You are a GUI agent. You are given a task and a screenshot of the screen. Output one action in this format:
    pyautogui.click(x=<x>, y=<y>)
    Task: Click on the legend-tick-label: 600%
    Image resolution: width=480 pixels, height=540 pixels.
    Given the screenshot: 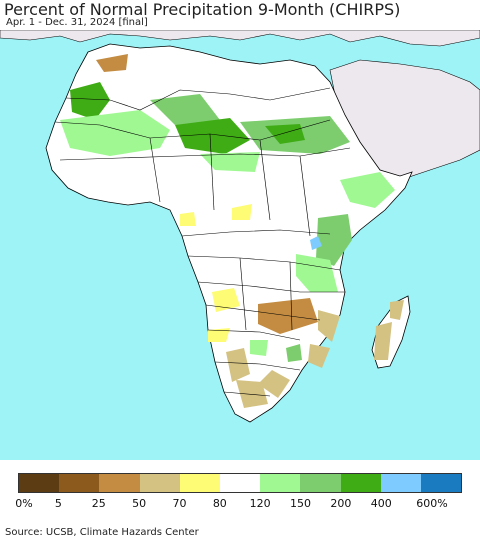 What is the action you would take?
    pyautogui.click(x=432, y=503)
    